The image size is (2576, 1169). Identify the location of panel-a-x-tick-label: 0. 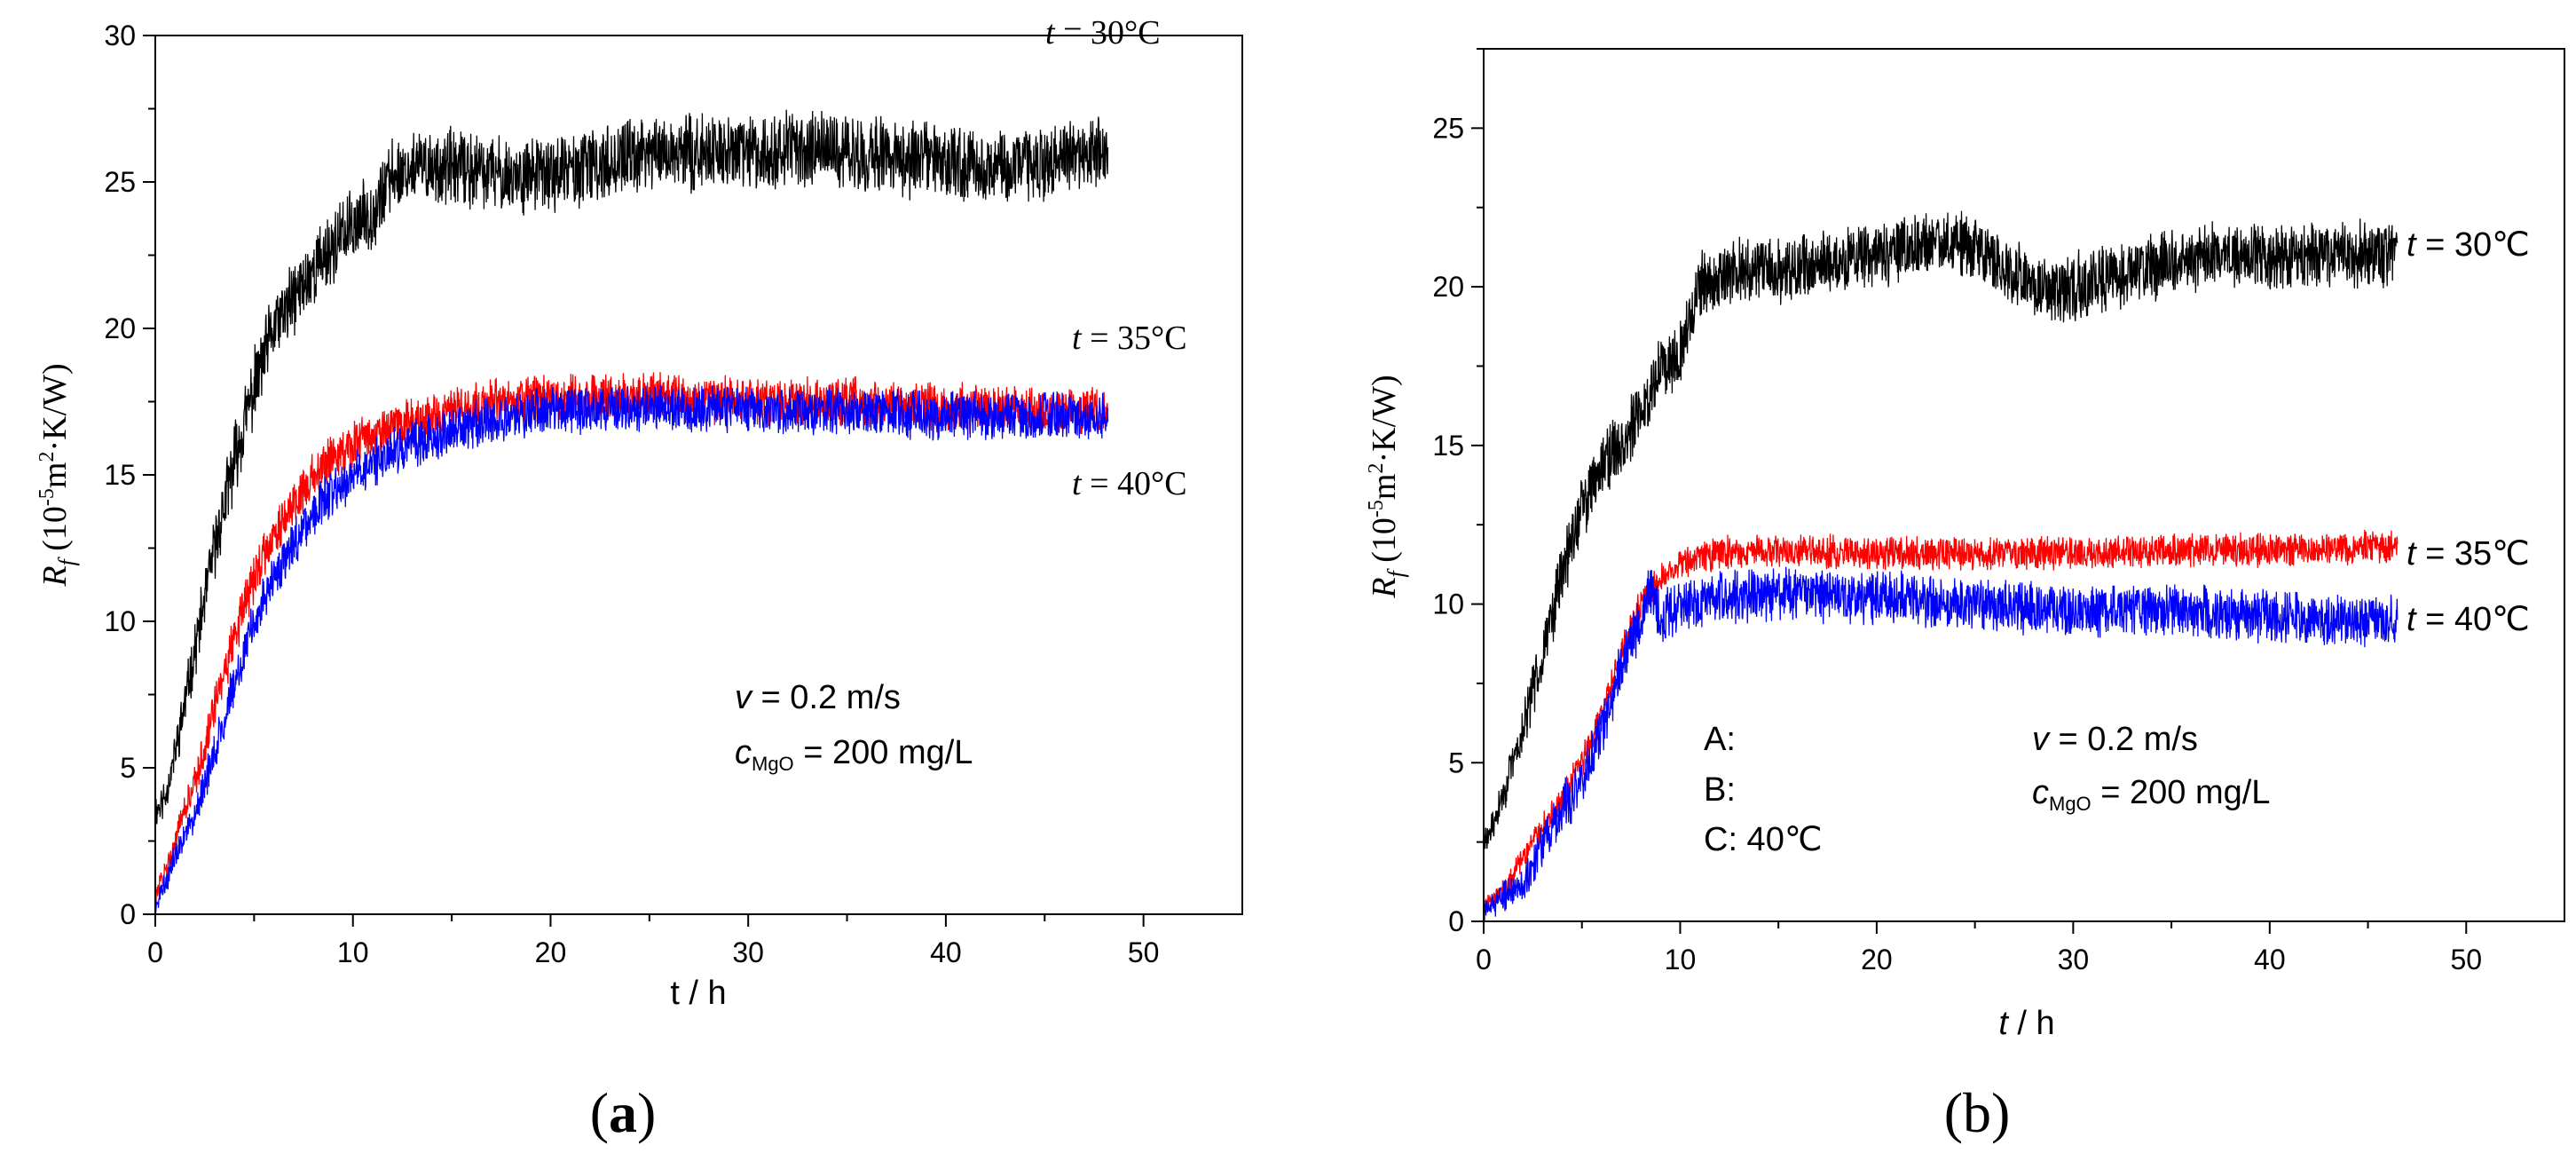
(155, 952).